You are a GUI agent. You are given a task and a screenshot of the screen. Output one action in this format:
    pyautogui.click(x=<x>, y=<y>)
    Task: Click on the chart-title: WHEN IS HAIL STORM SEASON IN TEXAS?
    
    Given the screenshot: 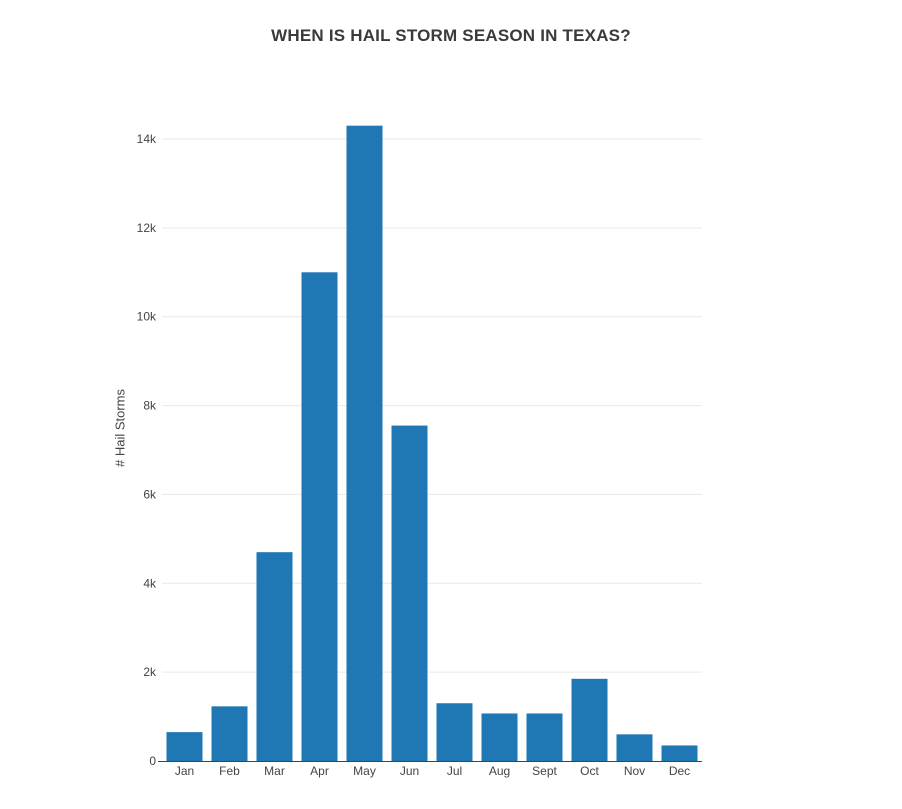 What is the action you would take?
    pyautogui.click(x=451, y=35)
    